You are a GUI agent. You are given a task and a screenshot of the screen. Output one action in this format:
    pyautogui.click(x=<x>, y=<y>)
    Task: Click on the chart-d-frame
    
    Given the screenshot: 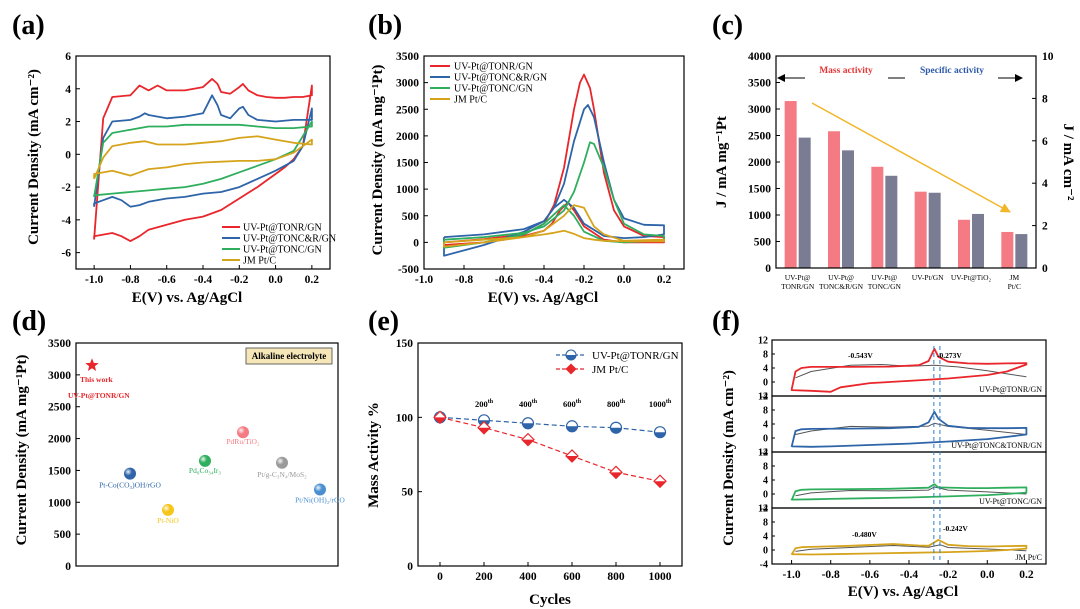 What is the action you would take?
    pyautogui.click(x=207, y=454)
    